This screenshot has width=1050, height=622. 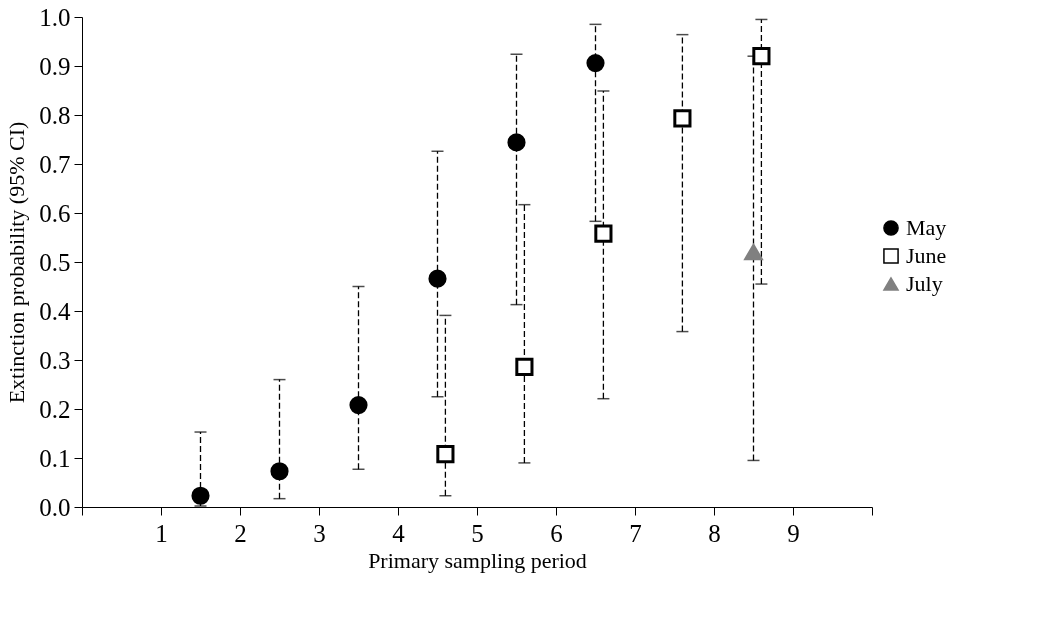 What do you see at coordinates (55, 164) in the screenshot?
I see `y-tick-label: 0.7` at bounding box center [55, 164].